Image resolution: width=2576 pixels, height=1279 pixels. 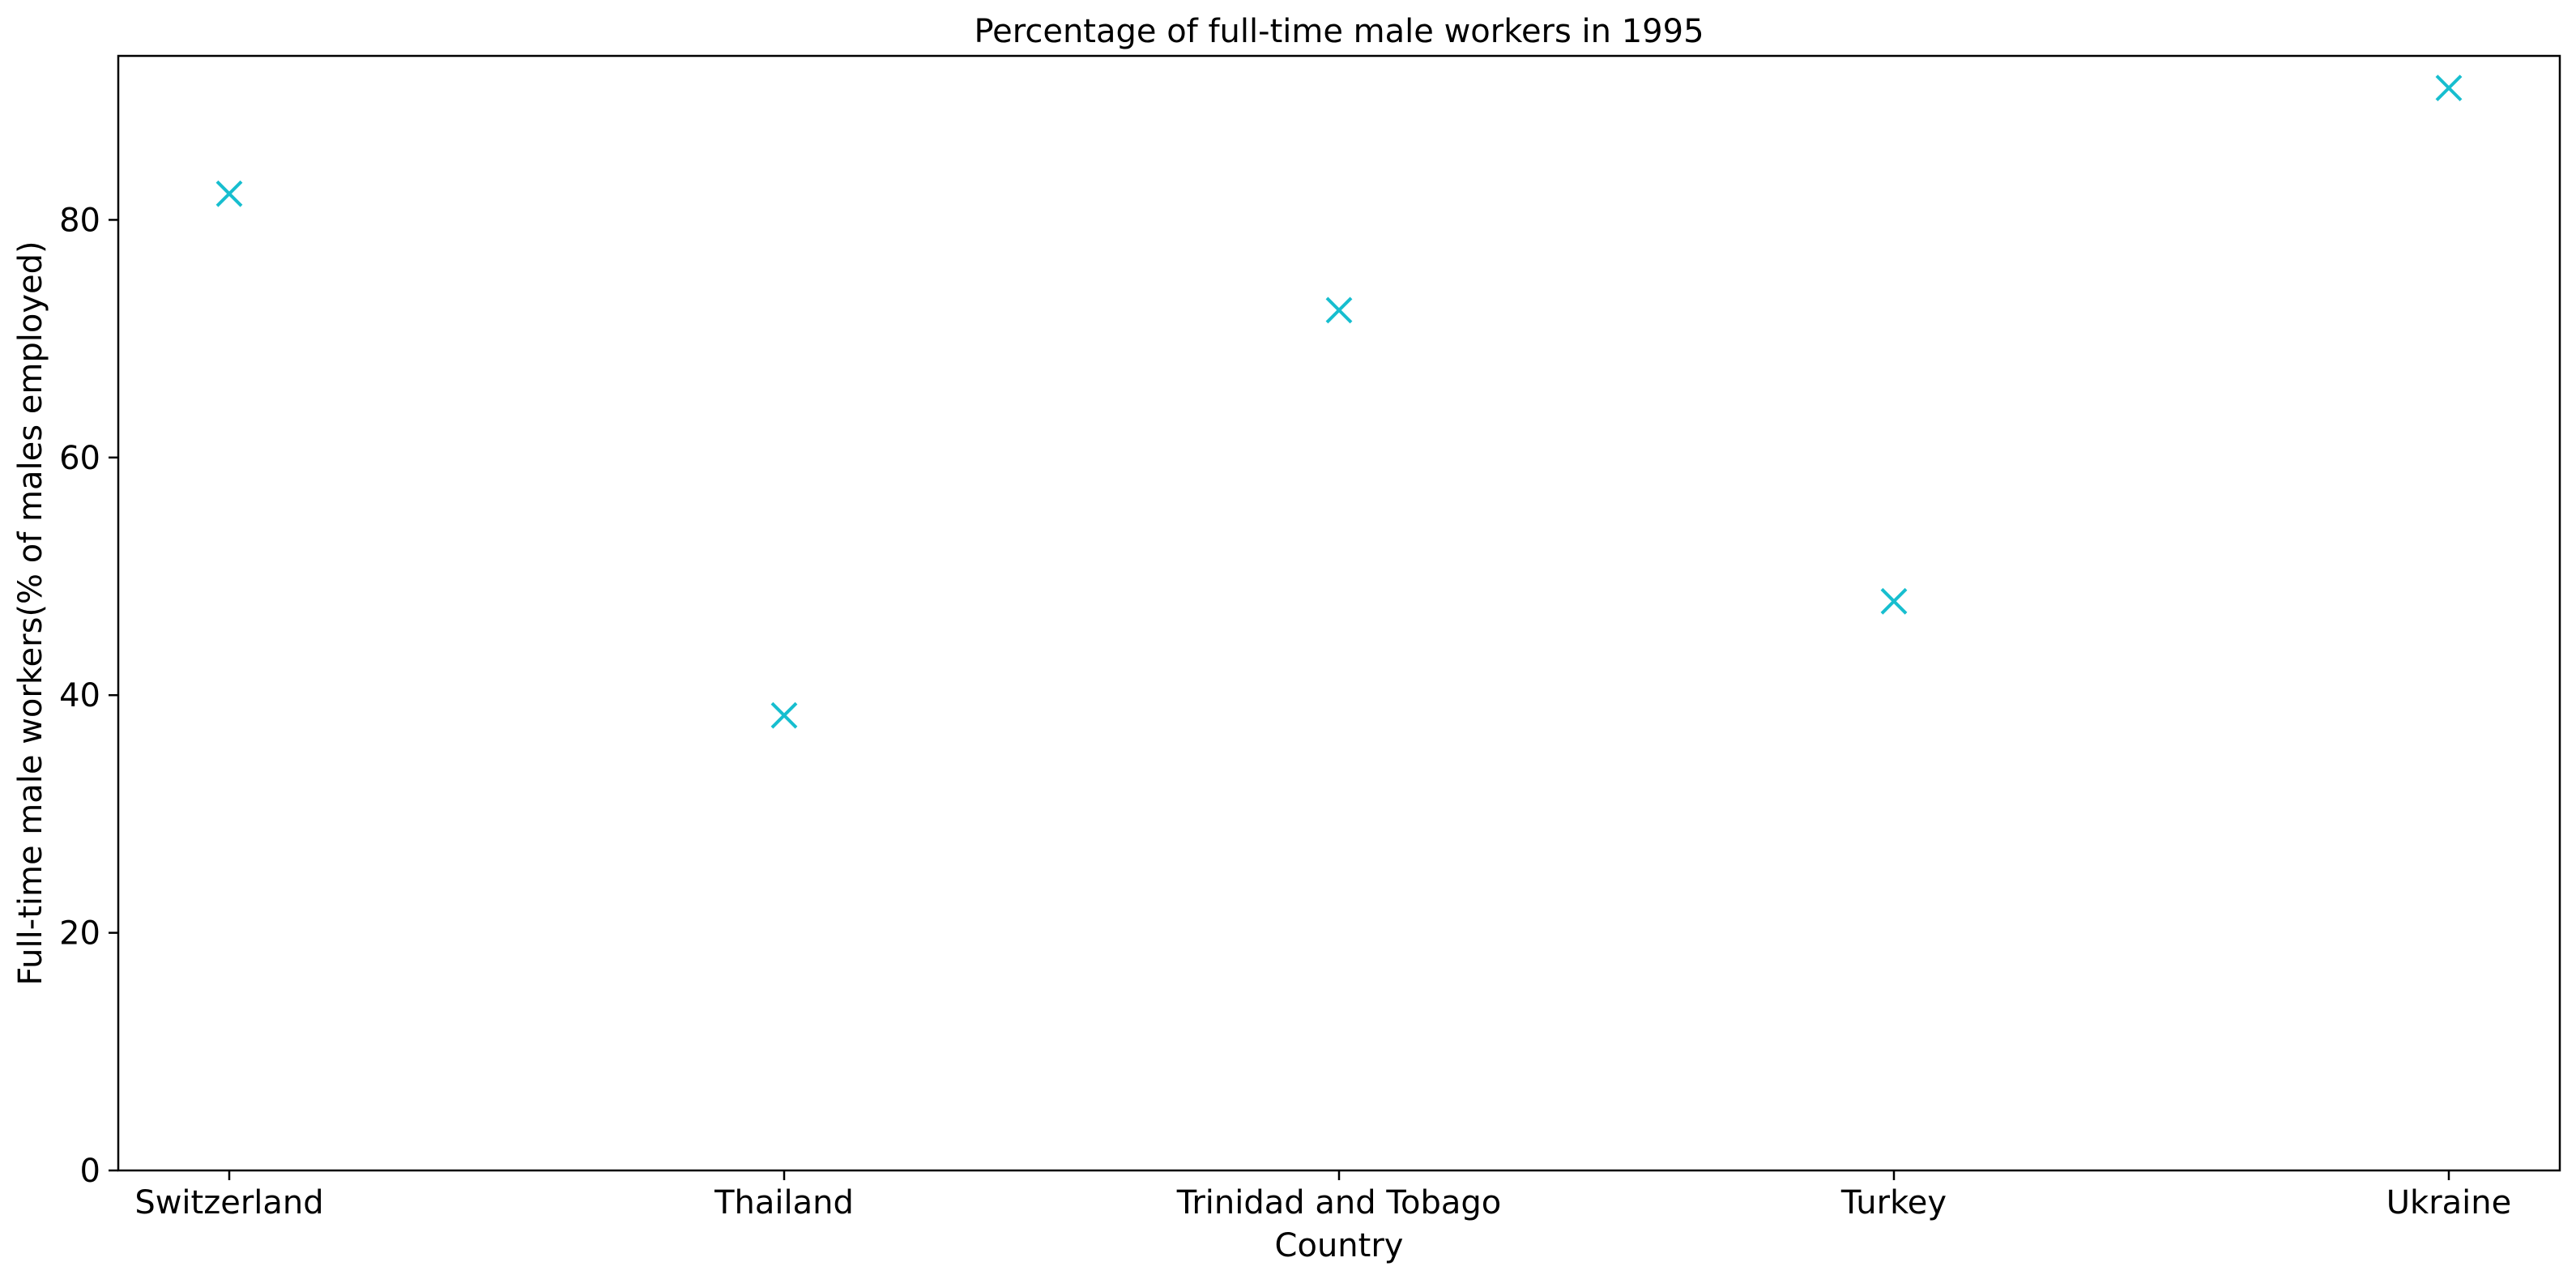 What do you see at coordinates (229, 1202) in the screenshot?
I see `x-tick-label: Switzerland` at bounding box center [229, 1202].